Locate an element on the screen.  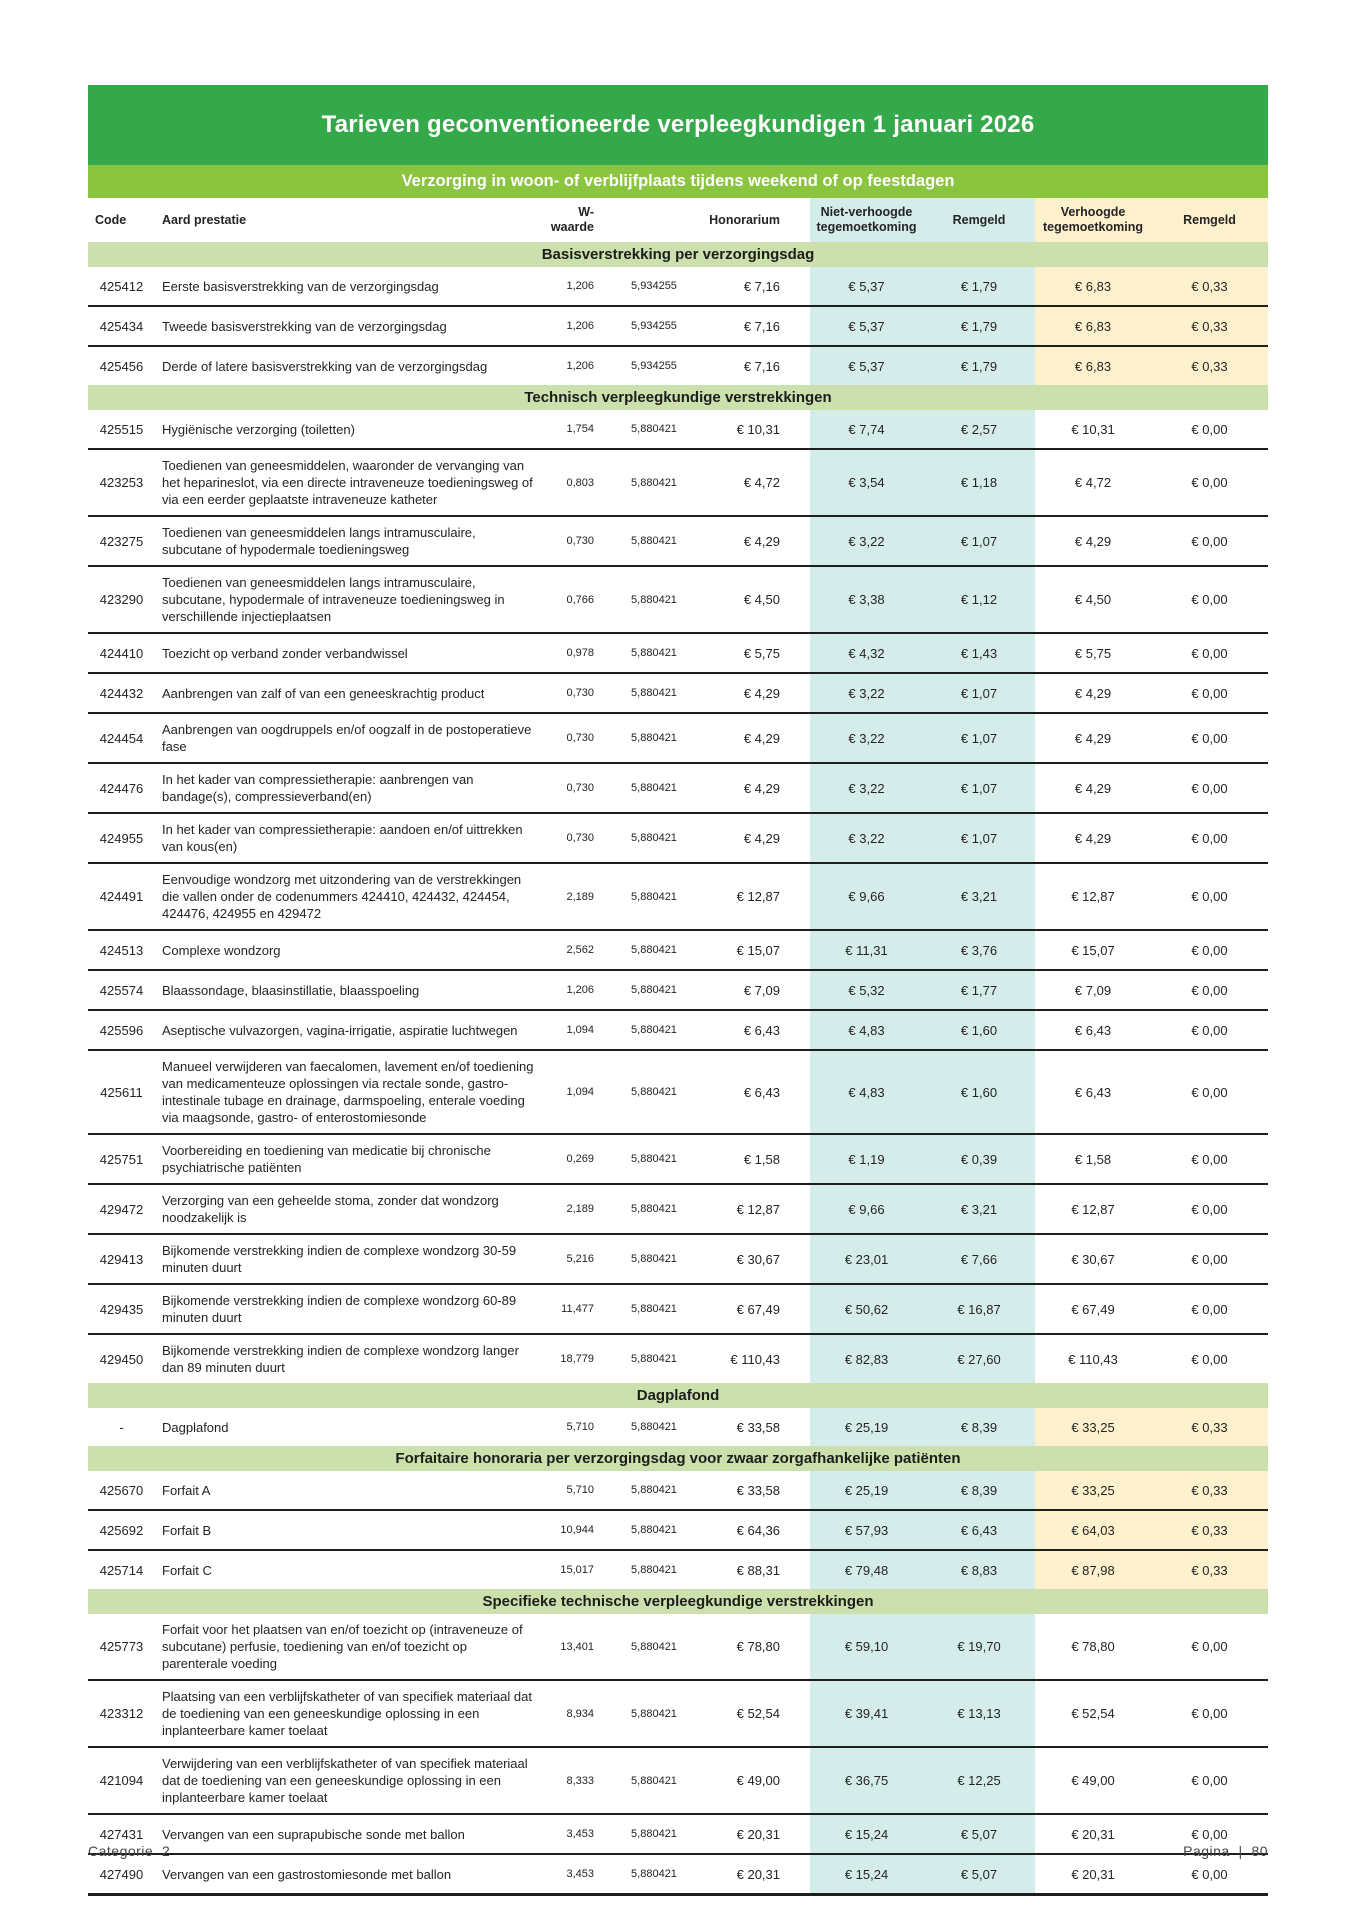
cell-verh: € 64,03 is located at coordinates (1093, 1530).